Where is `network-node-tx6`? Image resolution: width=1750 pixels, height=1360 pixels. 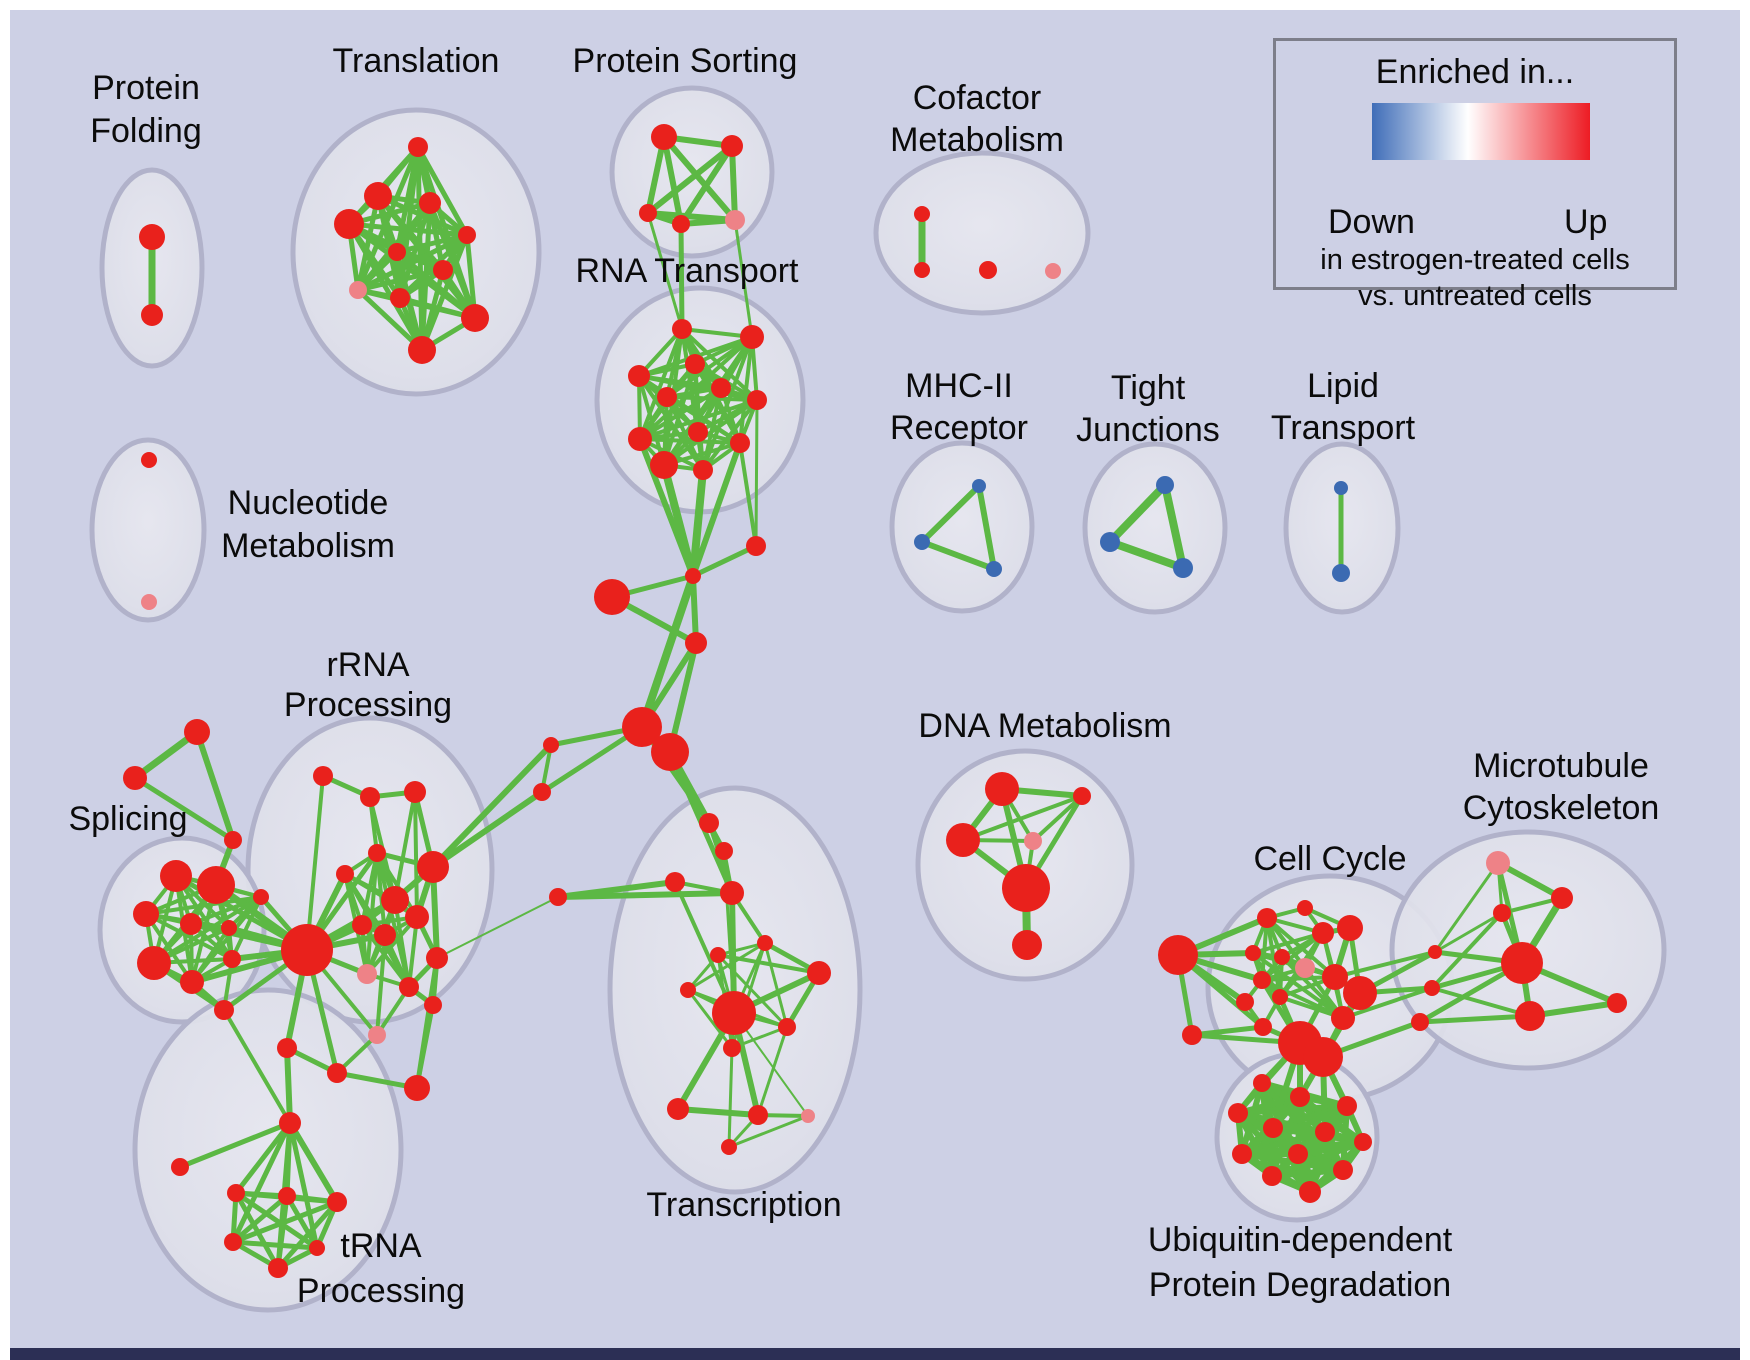 network-node-tx6 is located at coordinates (718, 955).